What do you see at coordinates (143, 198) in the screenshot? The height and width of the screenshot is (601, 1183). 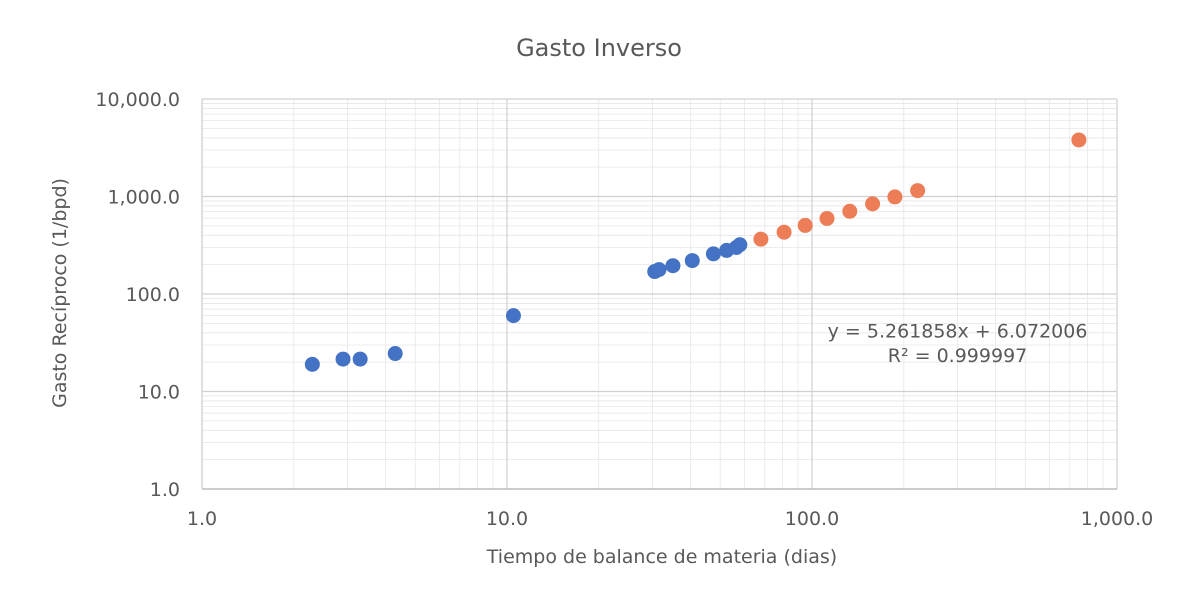 I see `y-tick-label: 1,000.0` at bounding box center [143, 198].